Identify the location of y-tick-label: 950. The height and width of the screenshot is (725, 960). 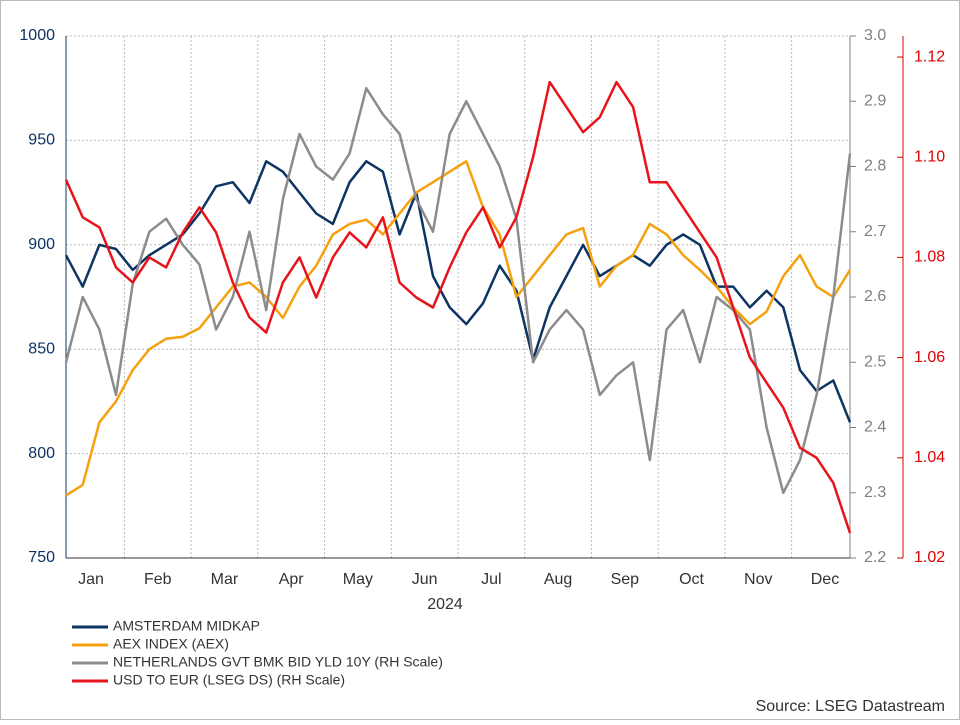
(41, 140).